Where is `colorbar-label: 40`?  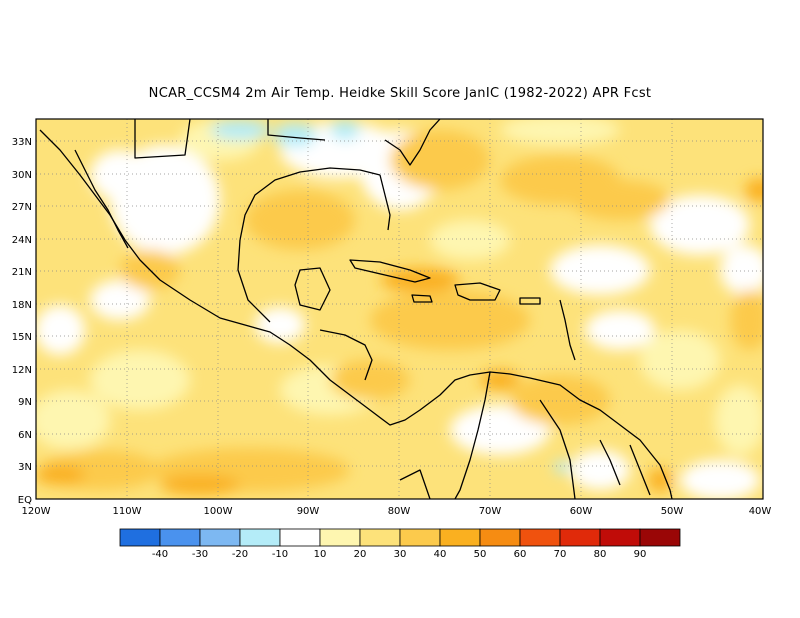 colorbar-label: 40 is located at coordinates (440, 554).